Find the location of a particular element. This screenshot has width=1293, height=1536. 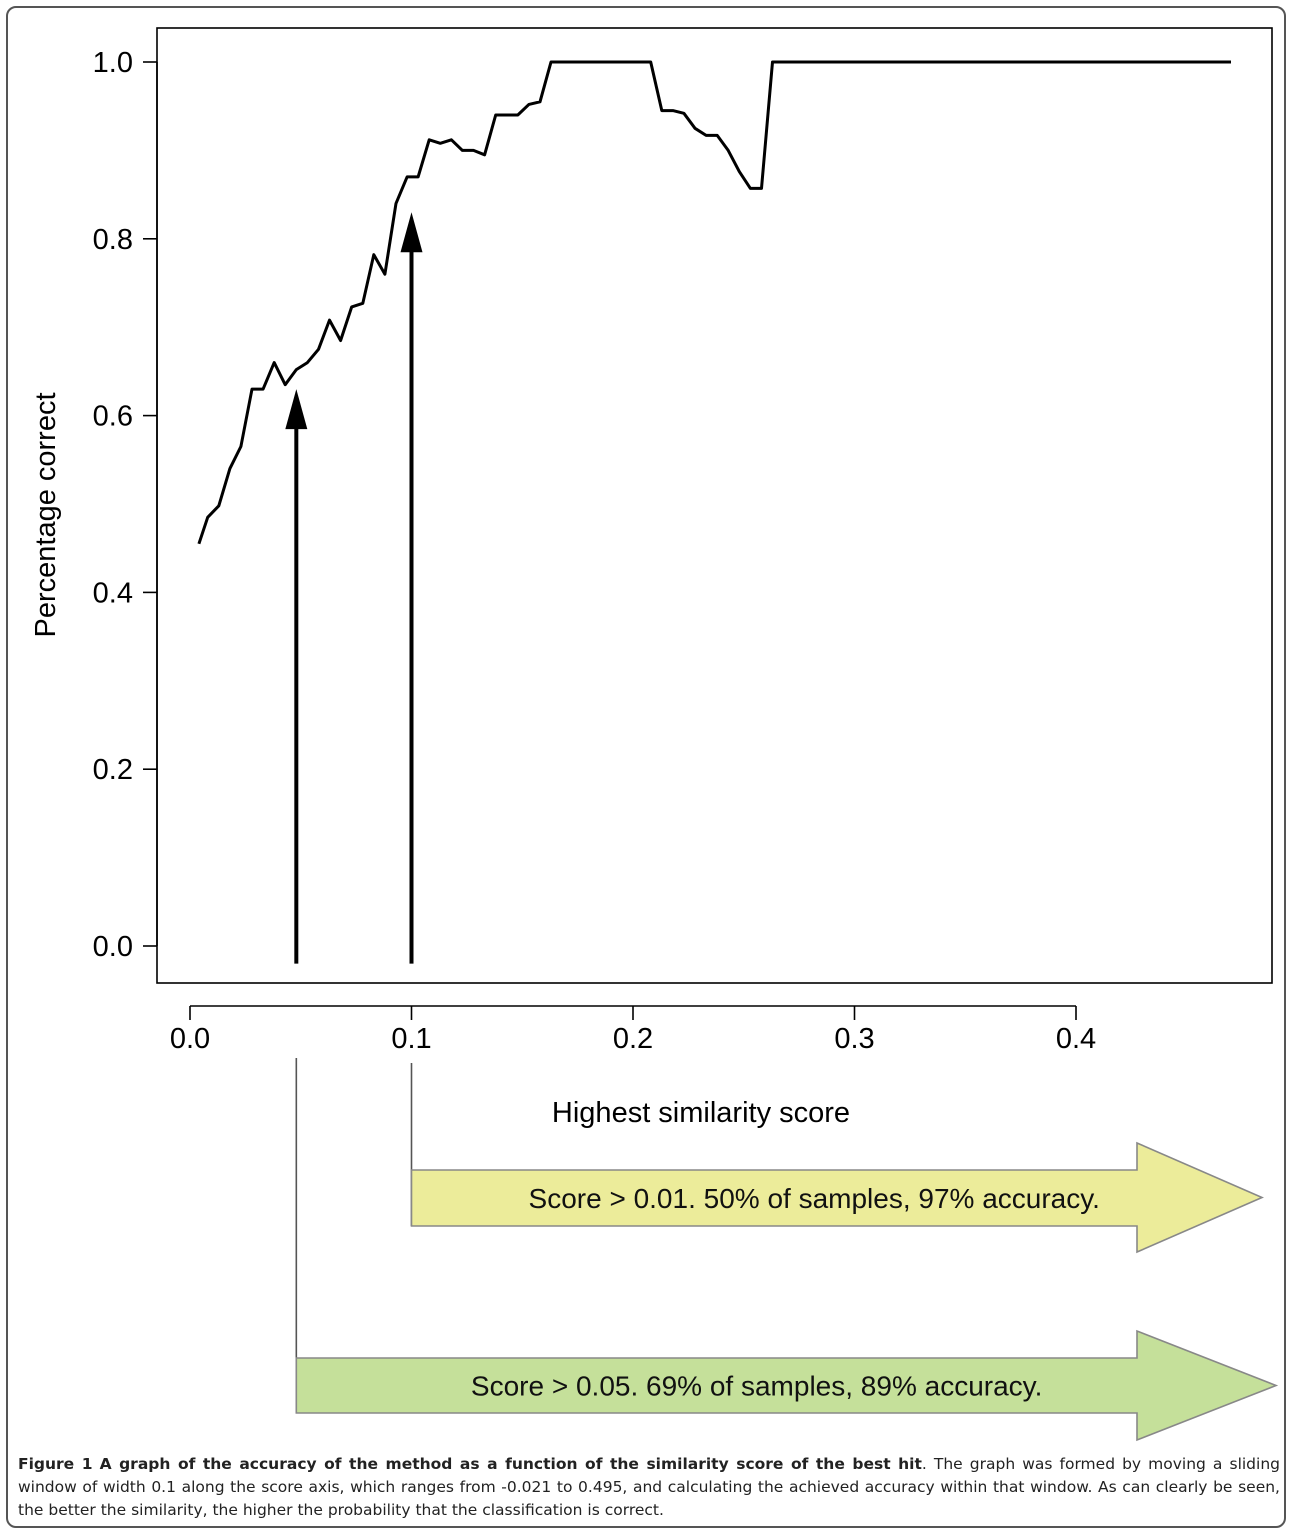

y-tick-label: 0.0 is located at coordinates (113, 947).